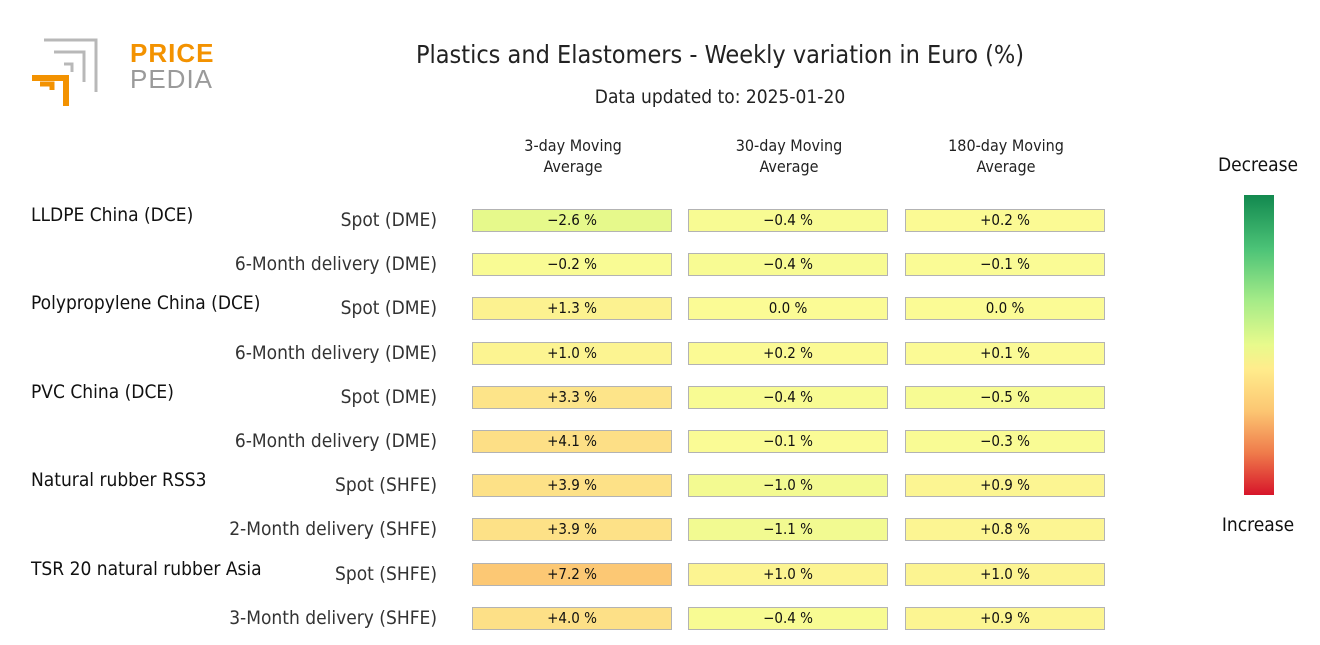 This screenshot has height=645, width=1320. What do you see at coordinates (1005, 441) in the screenshot?
I see `value-cell: −0.3 %` at bounding box center [1005, 441].